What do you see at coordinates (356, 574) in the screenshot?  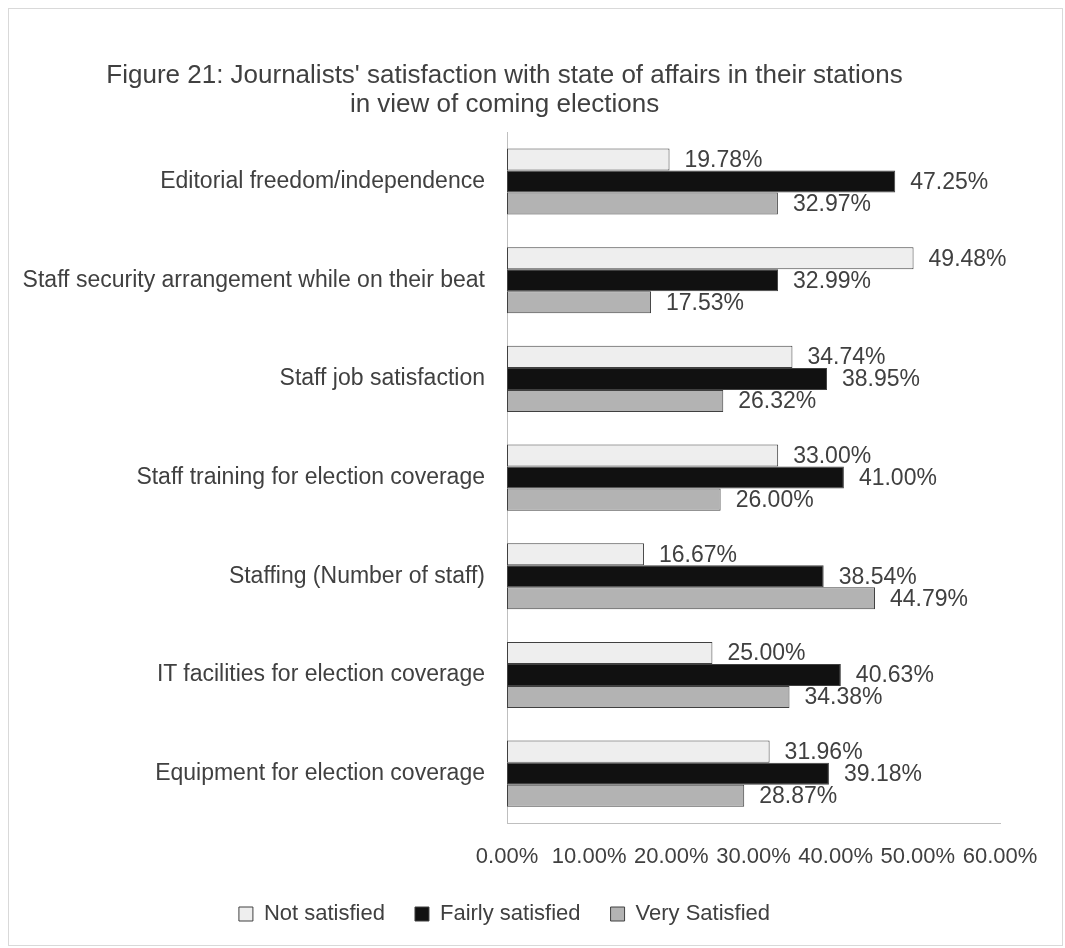 I see `y-tick-label: Staffing (Number of staff)` at bounding box center [356, 574].